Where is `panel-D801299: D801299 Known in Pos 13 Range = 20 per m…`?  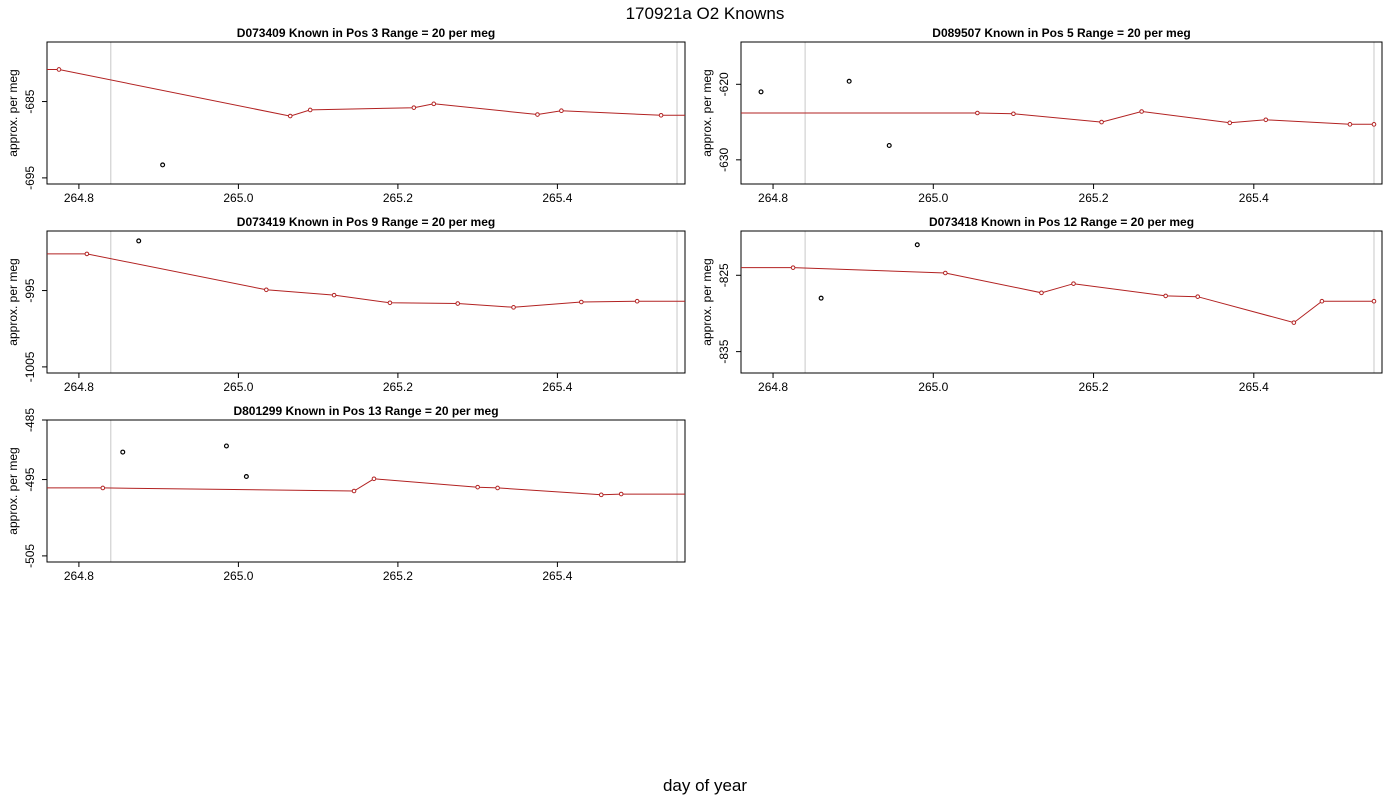 panel-D801299: D801299 Known in Pos 13 Range = 20 per m… is located at coordinates (346, 493).